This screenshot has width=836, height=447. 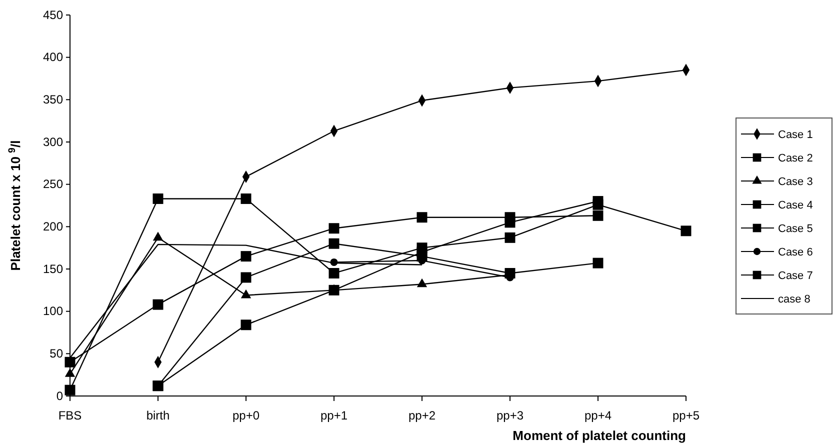 I want to click on y-tick-label: 250, so click(x=53, y=184).